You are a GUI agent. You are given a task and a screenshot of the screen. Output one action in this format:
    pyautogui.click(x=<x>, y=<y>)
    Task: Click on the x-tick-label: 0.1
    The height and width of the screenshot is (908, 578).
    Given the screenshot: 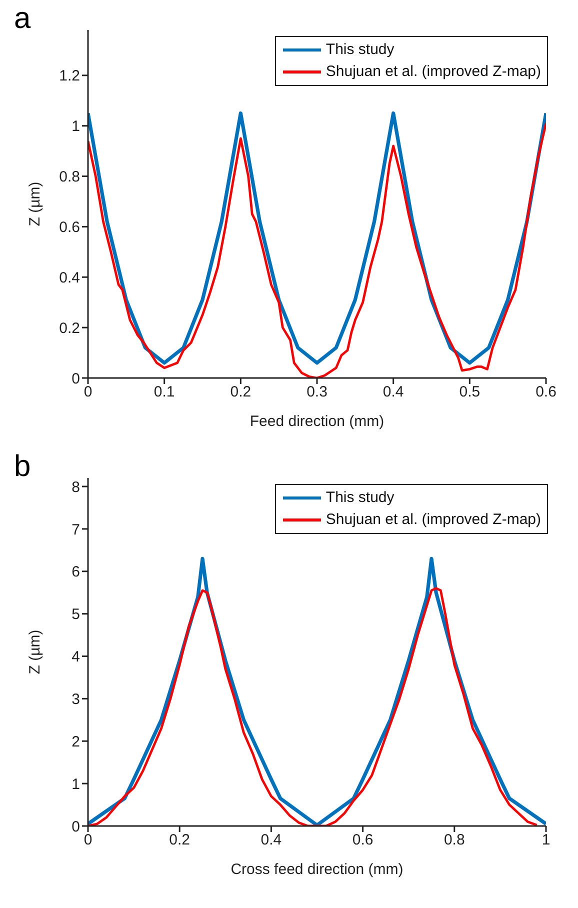 What is the action you would take?
    pyautogui.click(x=164, y=392)
    